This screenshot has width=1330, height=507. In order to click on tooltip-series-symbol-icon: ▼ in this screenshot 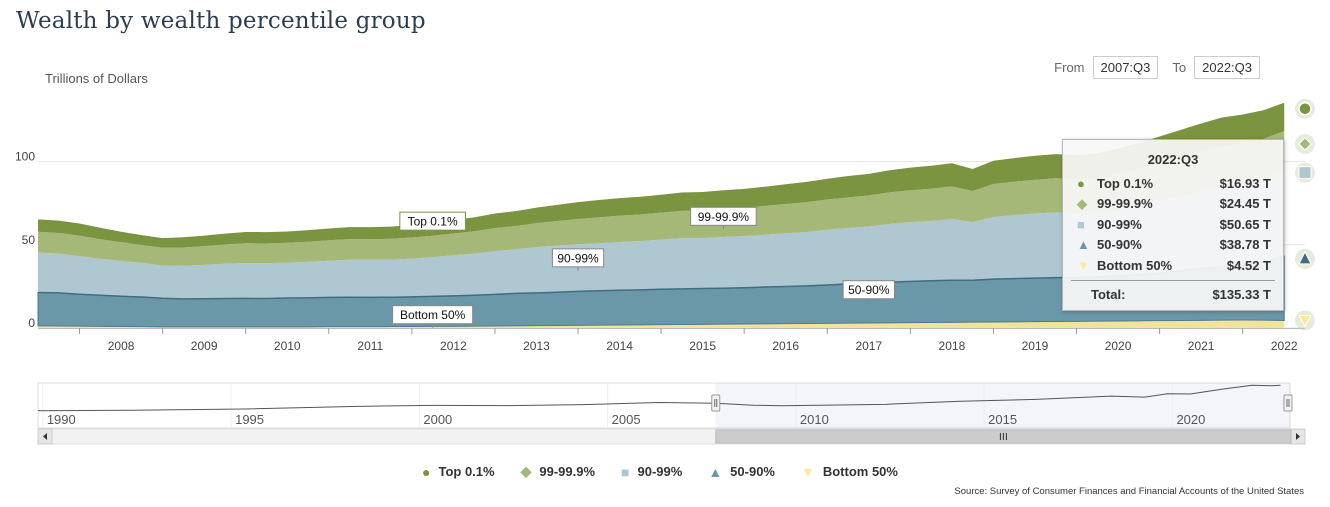, I will do `click(1083, 265)`.